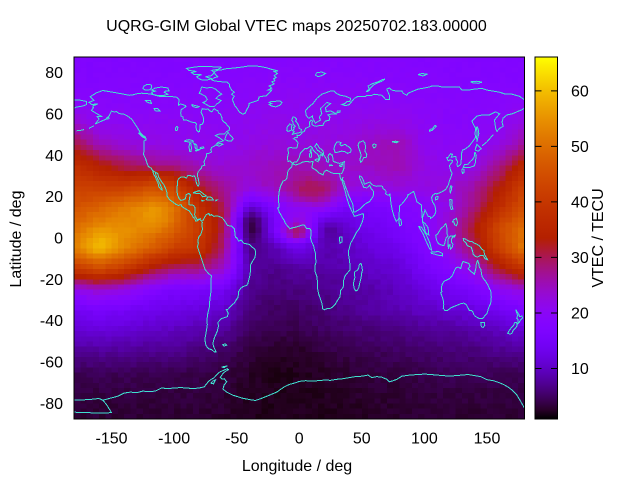 This screenshot has height=480, width=640. I want to click on svg-text: -50, so click(236, 439).